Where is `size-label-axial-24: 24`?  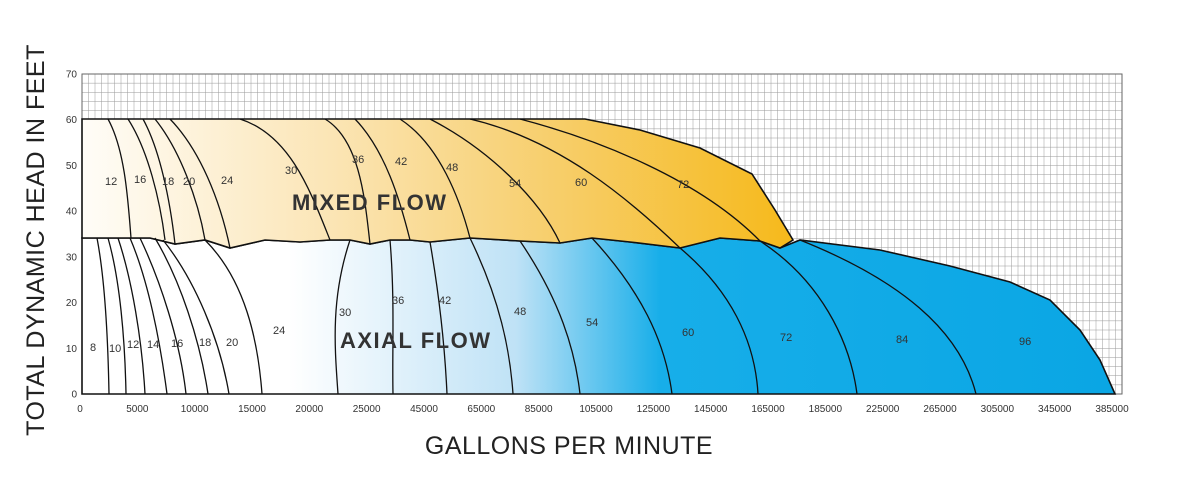
size-label-axial-24: 24 is located at coordinates (279, 331).